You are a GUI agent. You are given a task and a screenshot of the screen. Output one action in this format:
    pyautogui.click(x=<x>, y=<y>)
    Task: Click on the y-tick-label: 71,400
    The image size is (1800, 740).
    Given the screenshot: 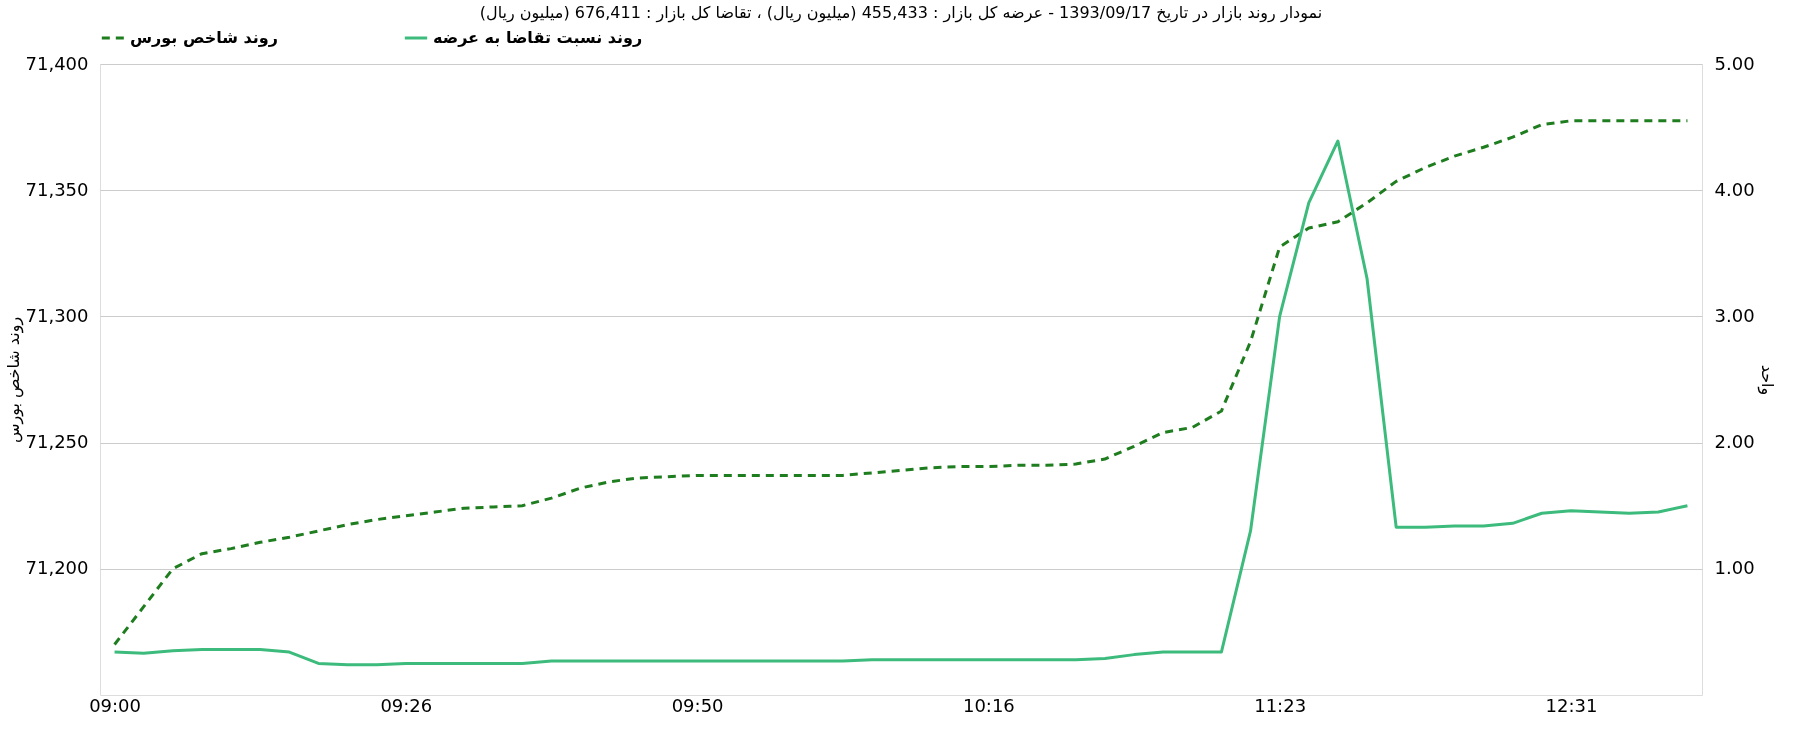 What is the action you would take?
    pyautogui.click(x=57, y=63)
    